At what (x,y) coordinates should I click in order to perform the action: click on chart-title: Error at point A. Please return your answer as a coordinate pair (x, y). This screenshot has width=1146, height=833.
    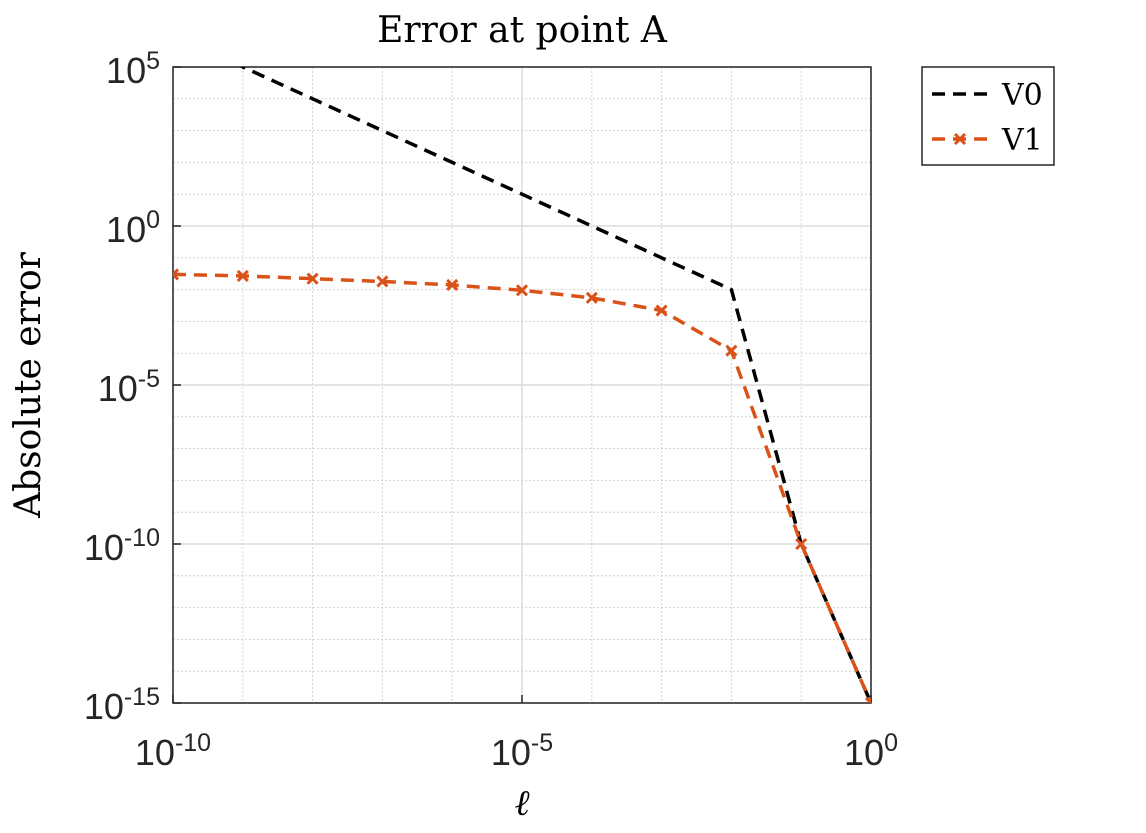
    Looking at the image, I should click on (522, 30).